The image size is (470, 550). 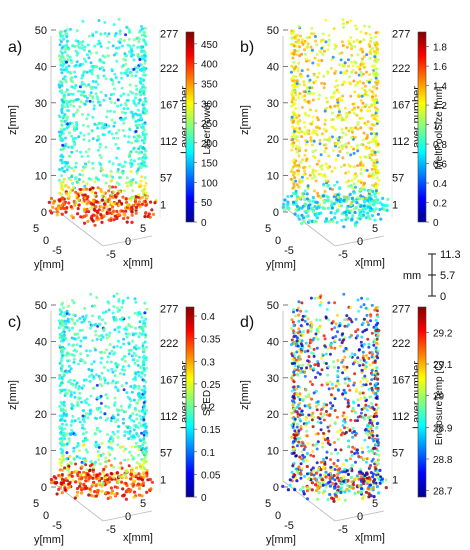 What do you see at coordinates (268, 229) in the screenshot?
I see `y-tick-label: 5` at bounding box center [268, 229].